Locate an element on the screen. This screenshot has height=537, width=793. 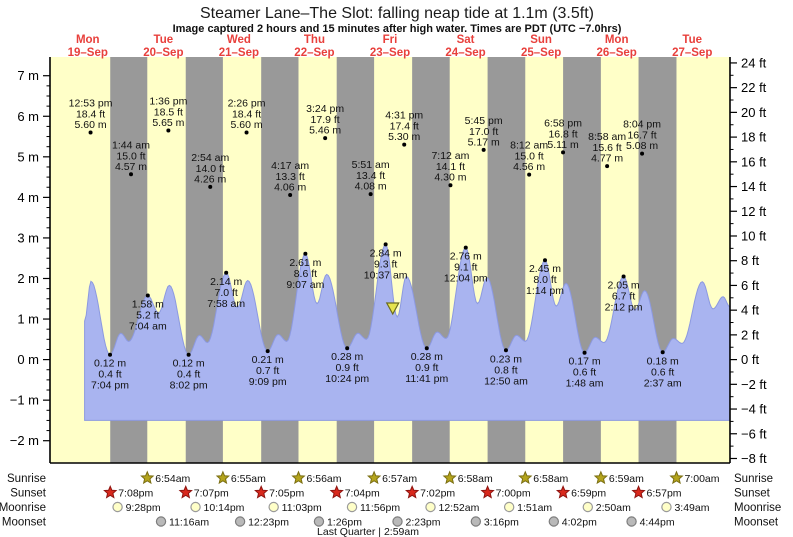
sunset-marker: 6:57pm is located at coordinates (656, 492).